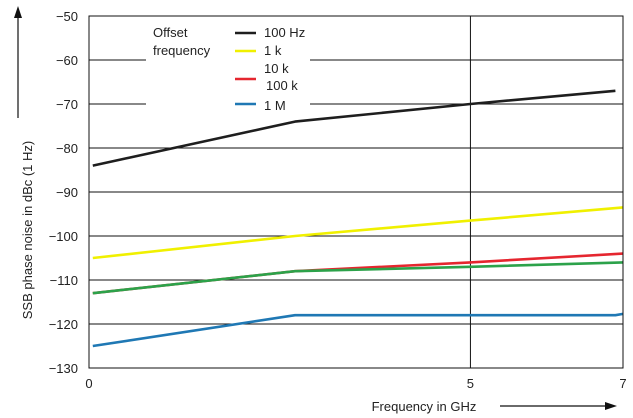 The image size is (633, 418). What do you see at coordinates (282, 85) in the screenshot?
I see `legend-label: 100 k` at bounding box center [282, 85].